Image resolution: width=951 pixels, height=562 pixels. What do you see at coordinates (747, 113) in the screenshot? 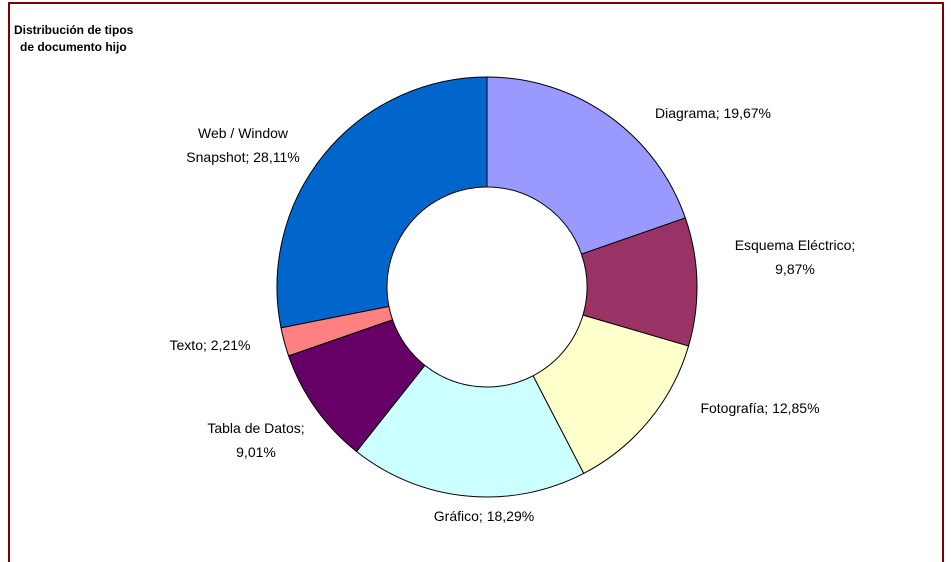
I see `label-value: 19,67%` at bounding box center [747, 113].